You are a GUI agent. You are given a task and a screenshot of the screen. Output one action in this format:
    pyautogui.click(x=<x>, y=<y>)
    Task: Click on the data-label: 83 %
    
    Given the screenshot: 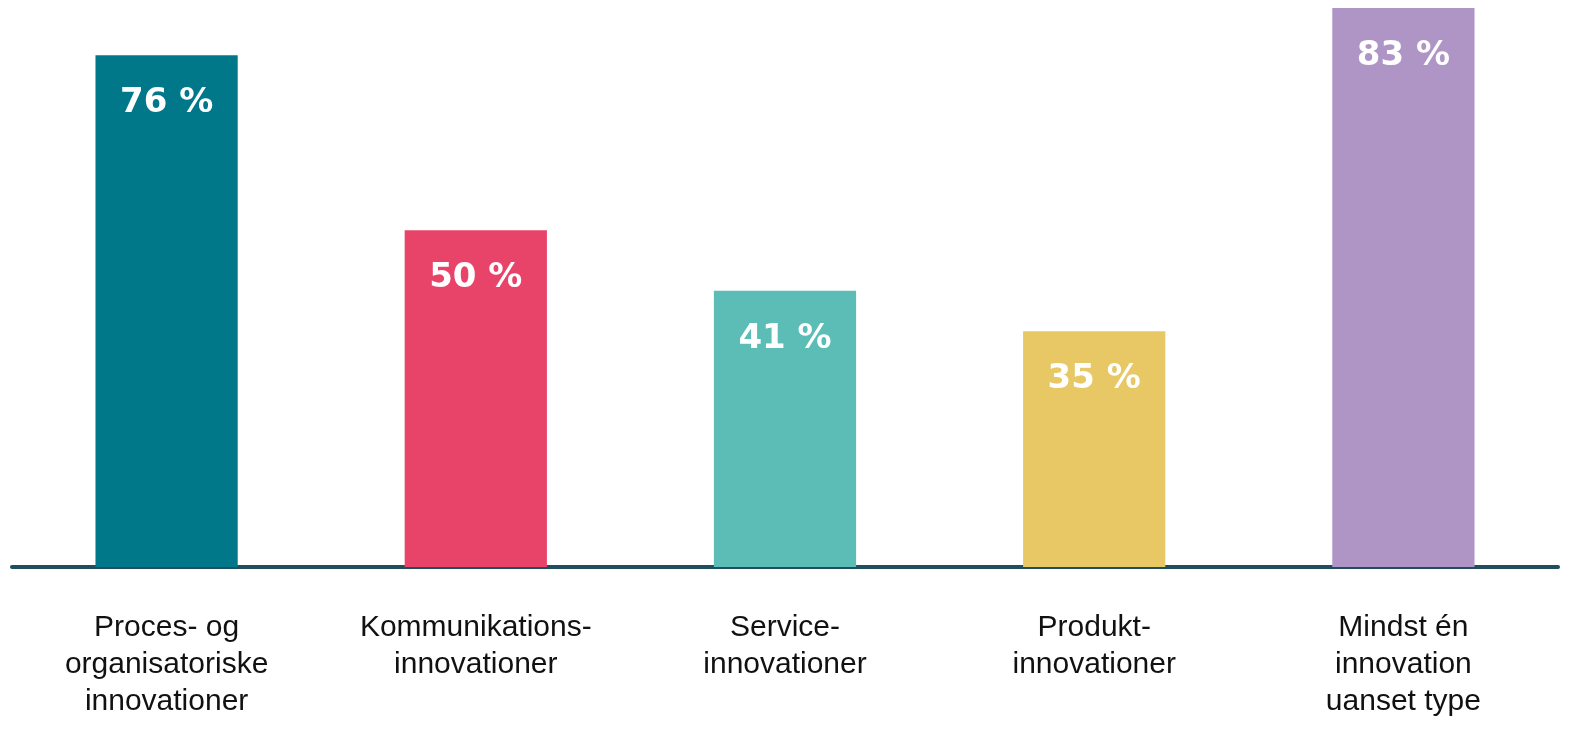 What is the action you would take?
    pyautogui.click(x=1403, y=53)
    